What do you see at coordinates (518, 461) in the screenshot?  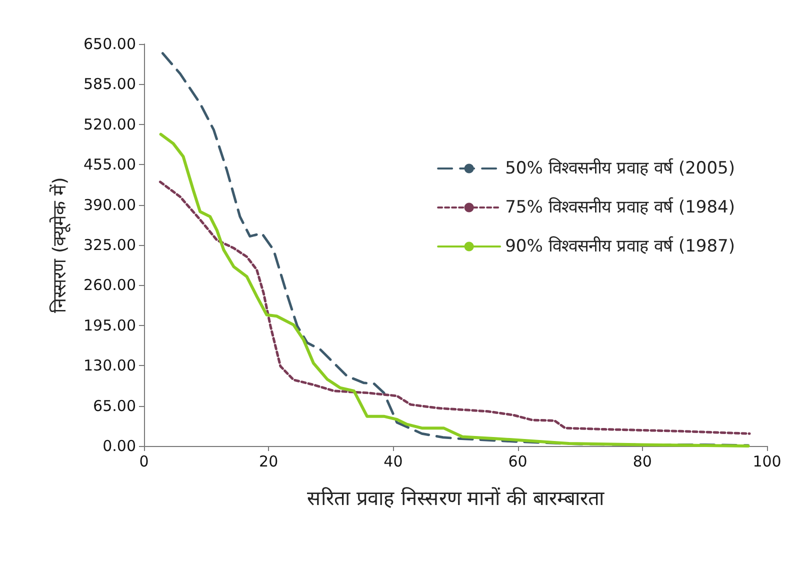 I see `x-tick-label: 60` at bounding box center [518, 461].